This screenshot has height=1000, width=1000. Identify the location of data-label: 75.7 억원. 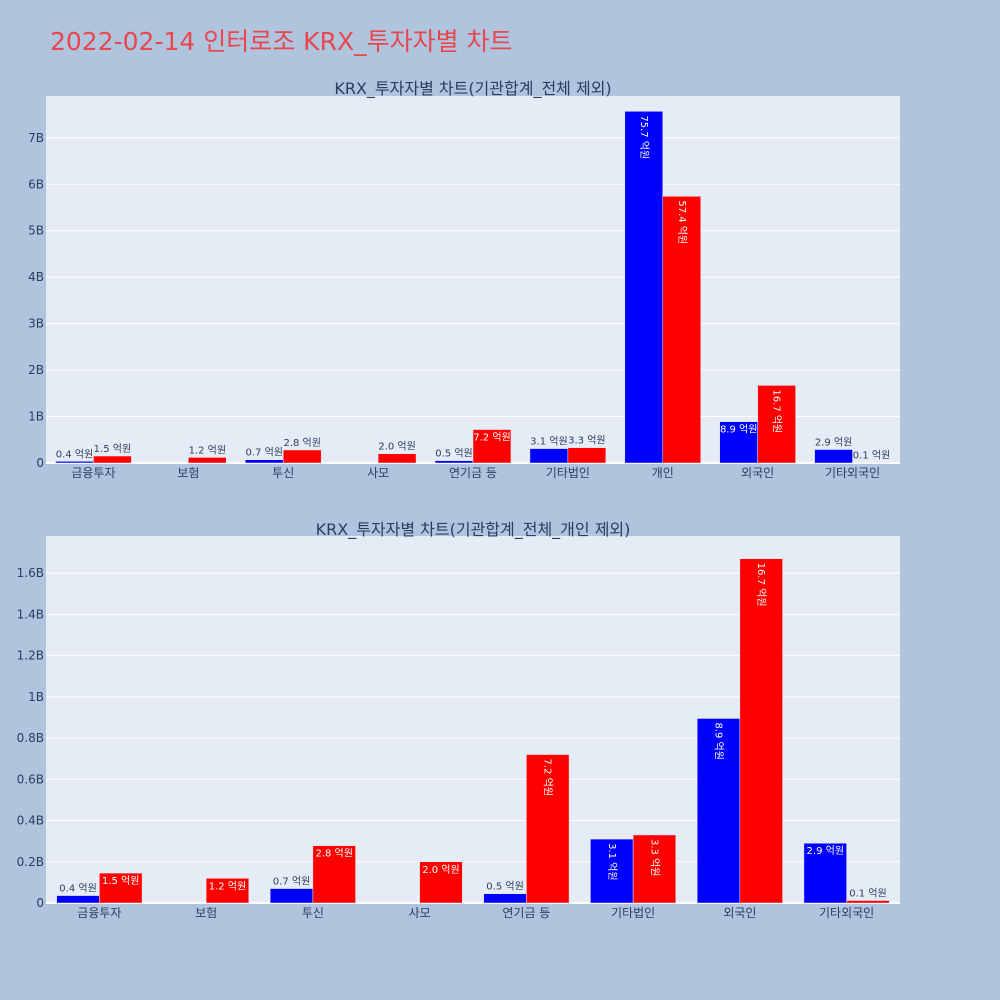
(644, 137).